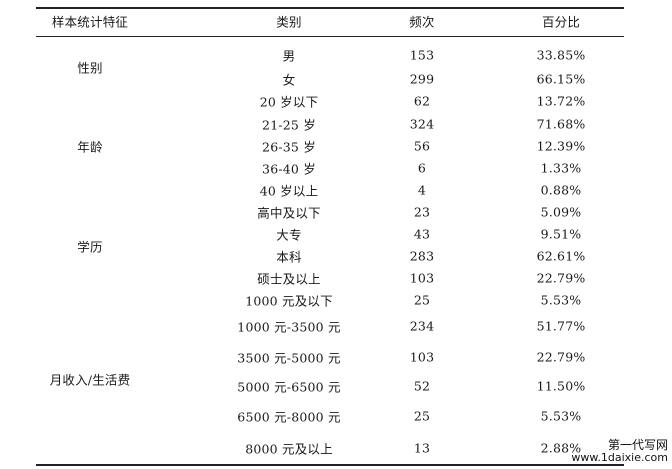 The height and width of the screenshot is (469, 672). I want to click on row-count: 4, so click(422, 190).